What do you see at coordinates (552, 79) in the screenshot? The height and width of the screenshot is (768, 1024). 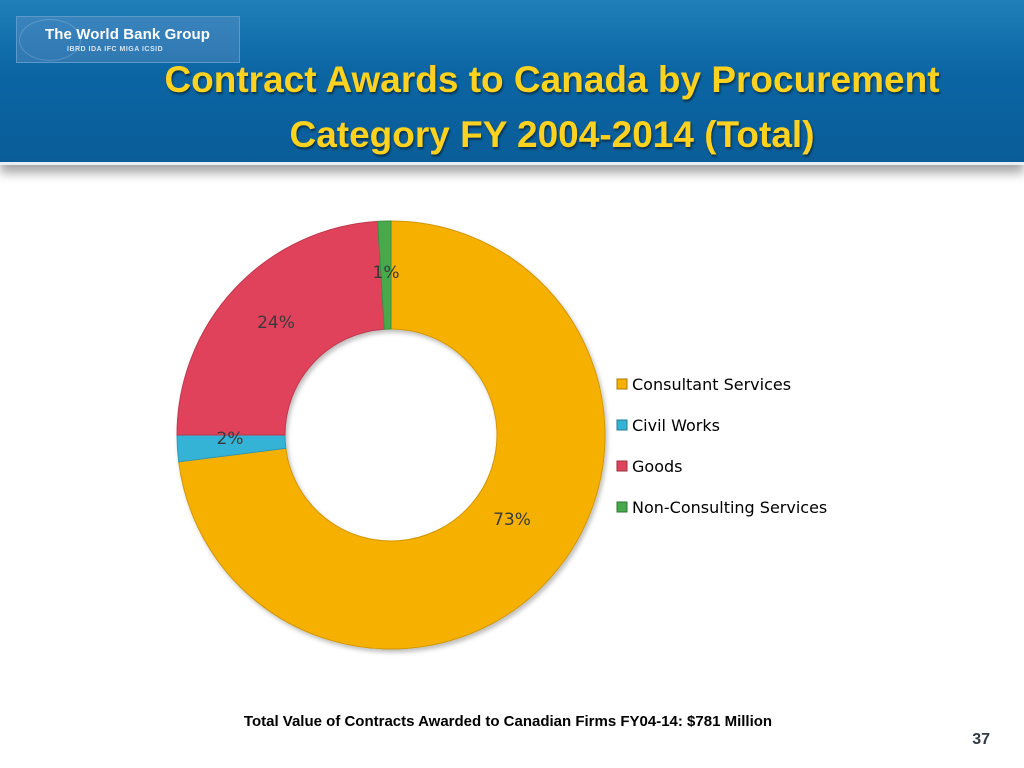 I see `slide-title-line-1: Contract Awards to Canada by Procurement` at bounding box center [552, 79].